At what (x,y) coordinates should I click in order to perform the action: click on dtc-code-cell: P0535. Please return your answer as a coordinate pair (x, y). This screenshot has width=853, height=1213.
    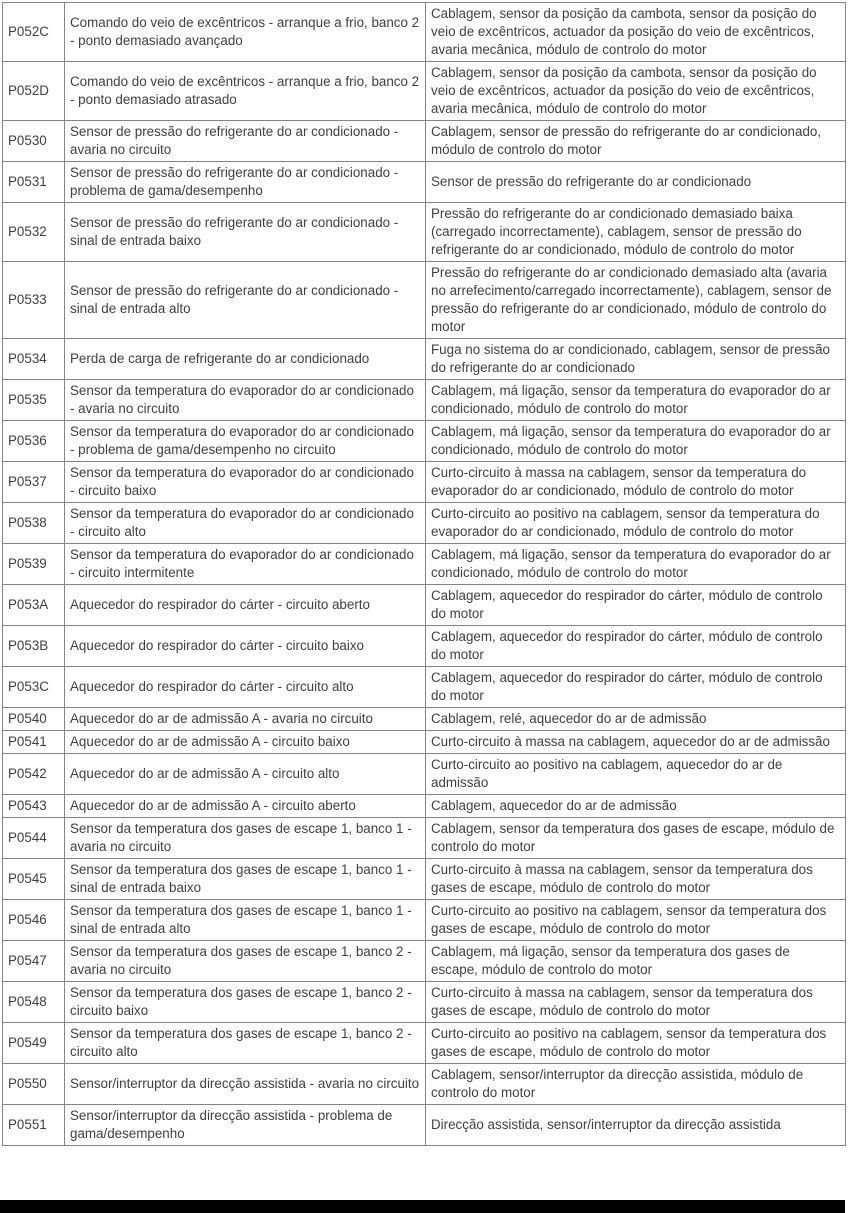
    Looking at the image, I should click on (33, 400).